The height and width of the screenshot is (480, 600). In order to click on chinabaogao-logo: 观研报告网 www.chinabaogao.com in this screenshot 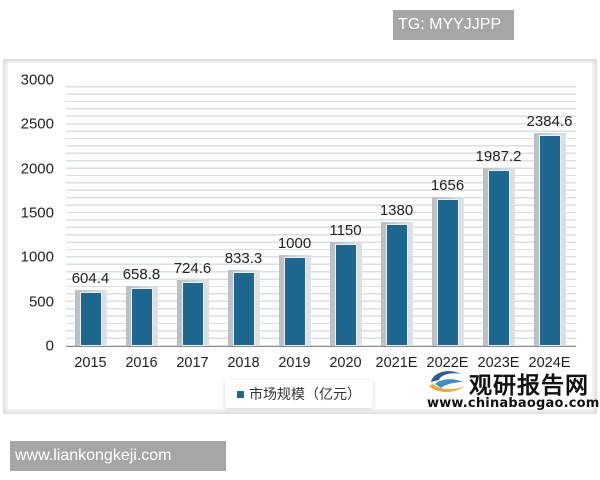, I will do `click(512, 389)`.